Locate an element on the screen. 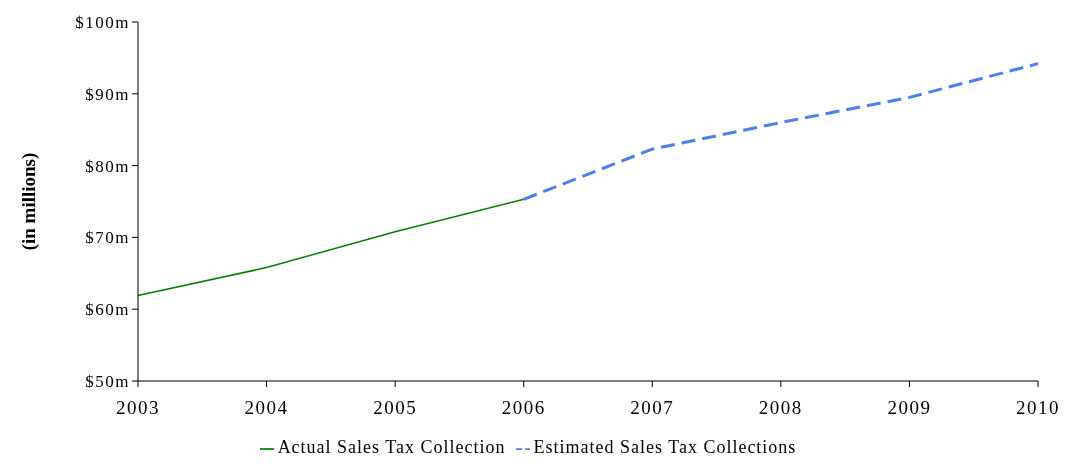 Image resolution: width=1087 pixels, height=473 pixels. x-tick-label: 2005 is located at coordinates (395, 408).